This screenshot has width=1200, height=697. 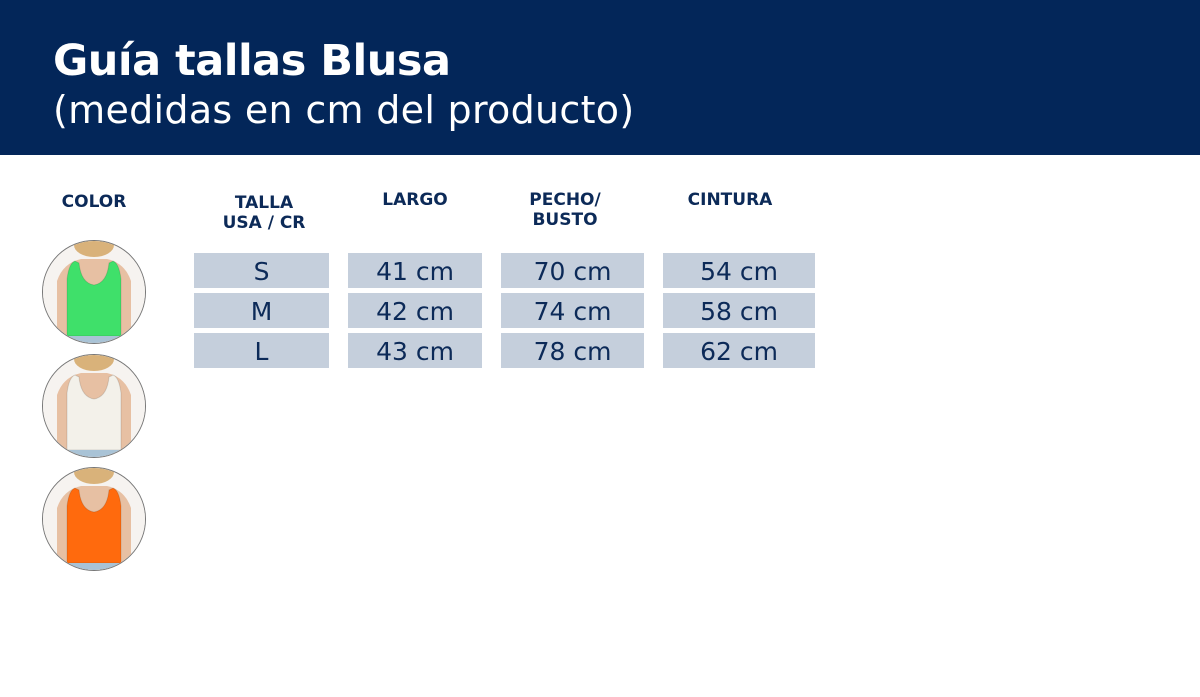 I want to click on header-largo: LARGO, so click(x=415, y=200).